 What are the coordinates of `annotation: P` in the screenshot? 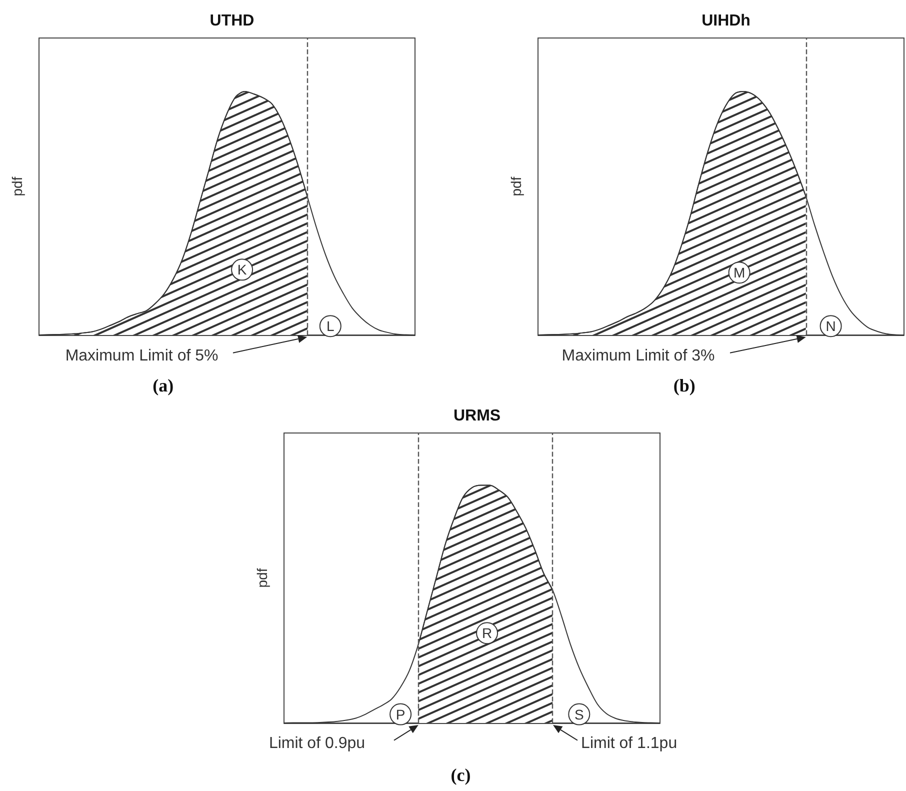 It's located at (401, 714).